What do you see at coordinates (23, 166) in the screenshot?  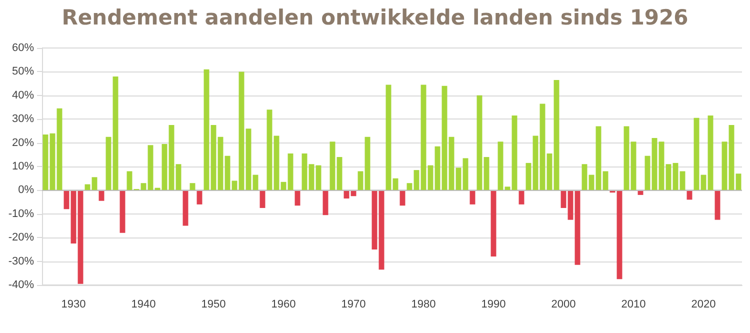 I see `y-tick-label: 10%` at bounding box center [23, 166].